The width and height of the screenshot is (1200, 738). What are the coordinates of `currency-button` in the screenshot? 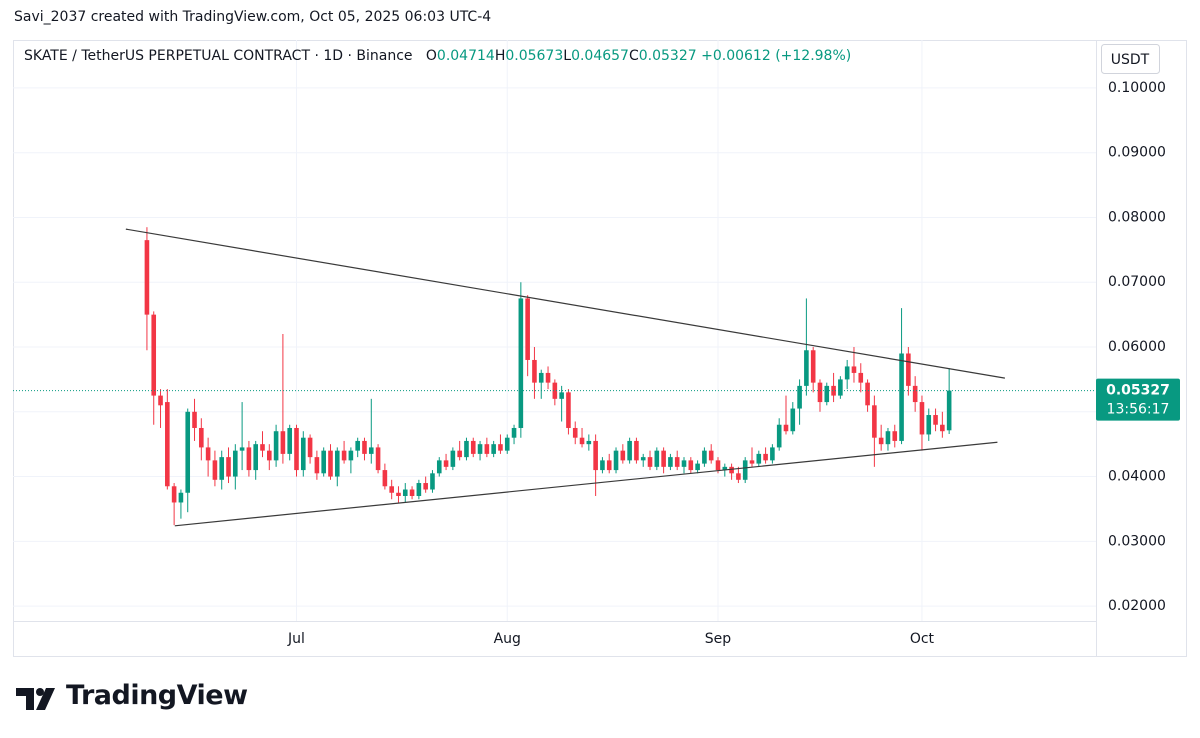 It's located at (1130, 59).